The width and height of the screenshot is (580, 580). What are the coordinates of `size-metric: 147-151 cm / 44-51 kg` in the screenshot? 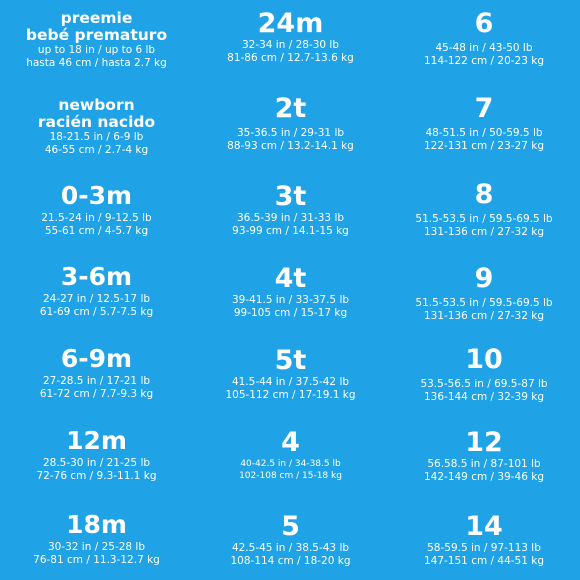 It's located at (484, 561).